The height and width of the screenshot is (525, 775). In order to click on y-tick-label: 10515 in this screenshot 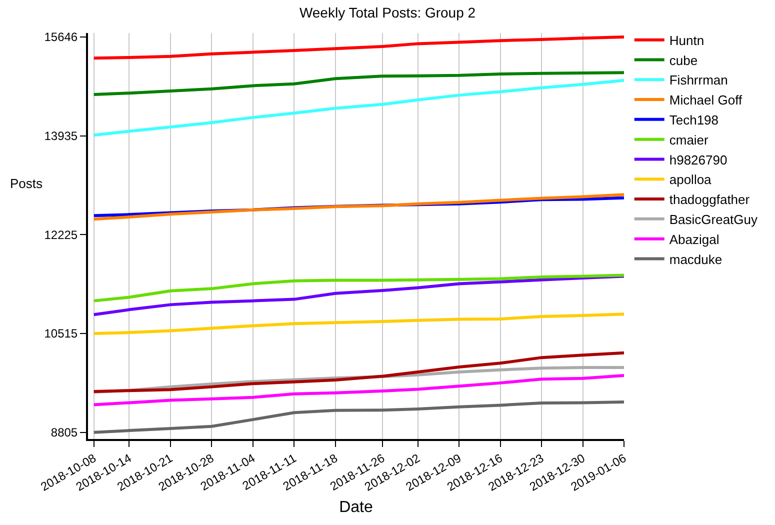, I will do `click(61, 333)`.